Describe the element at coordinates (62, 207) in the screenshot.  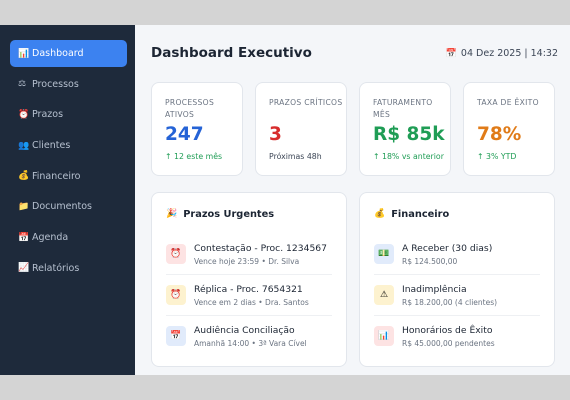
I see `sidebar-item-label: Documentos` at that location.